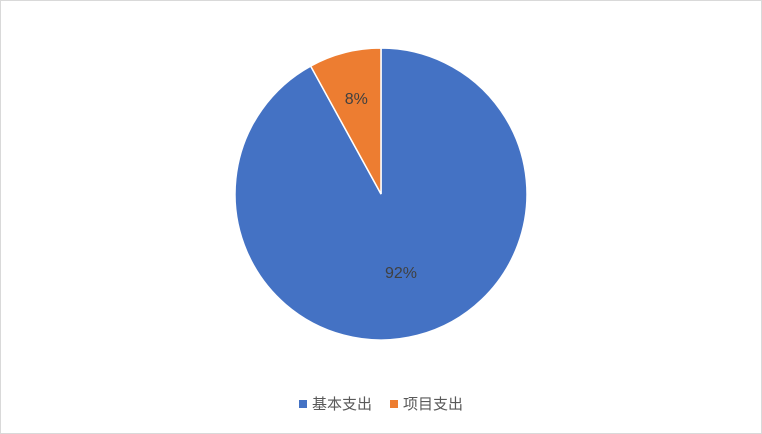 This screenshot has height=434, width=762. I want to click on legend: 基本支出 项目支出, so click(381, 403).